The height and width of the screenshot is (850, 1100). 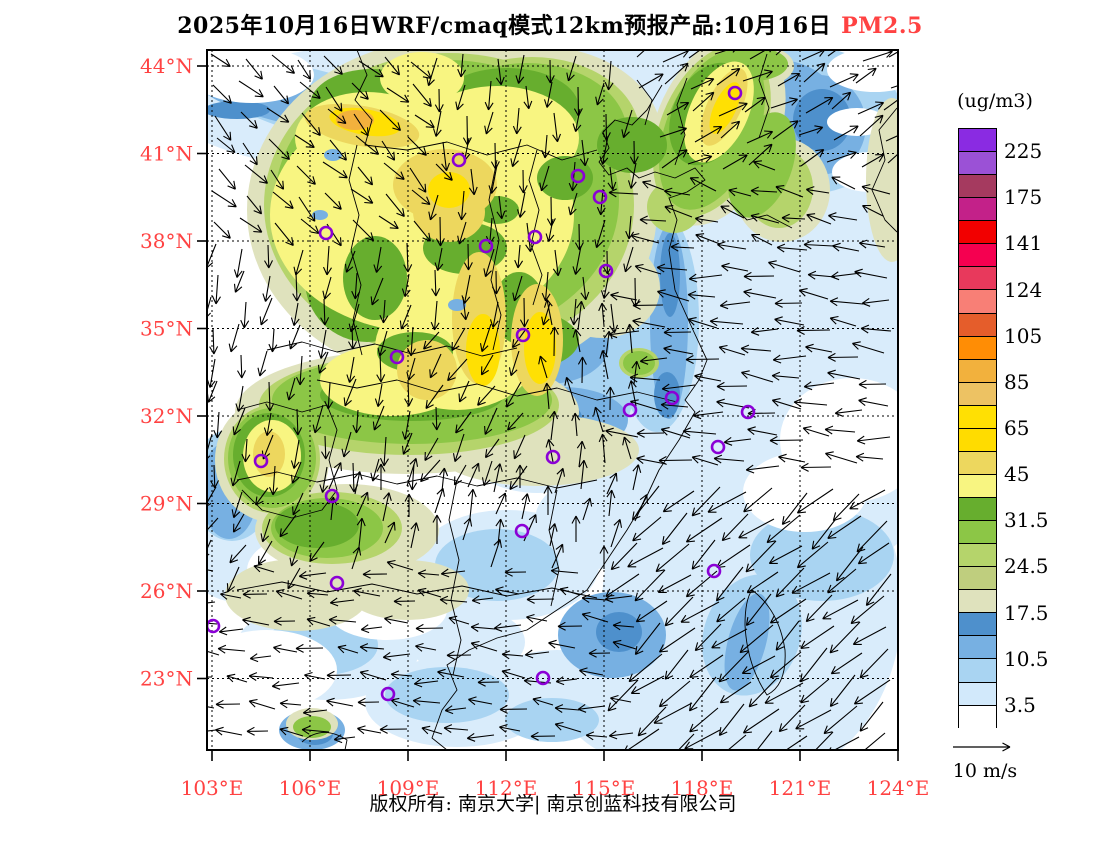 I want to click on lon-label: 124°E, so click(x=898, y=788).